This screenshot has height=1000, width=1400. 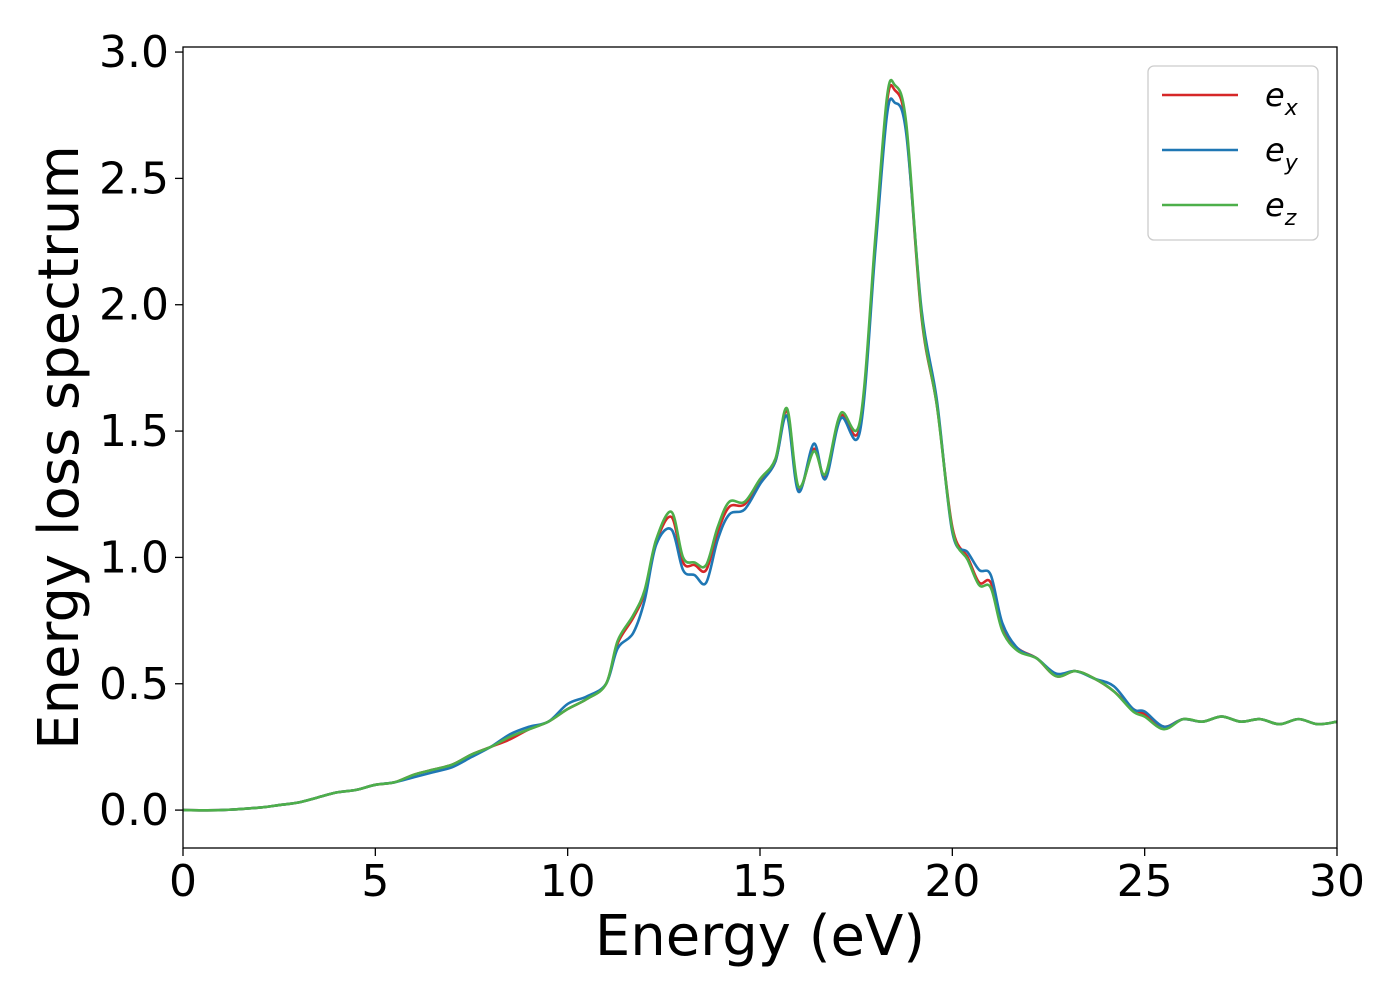 What do you see at coordinates (134, 684) in the screenshot?
I see `y-tick-label: 0.5` at bounding box center [134, 684].